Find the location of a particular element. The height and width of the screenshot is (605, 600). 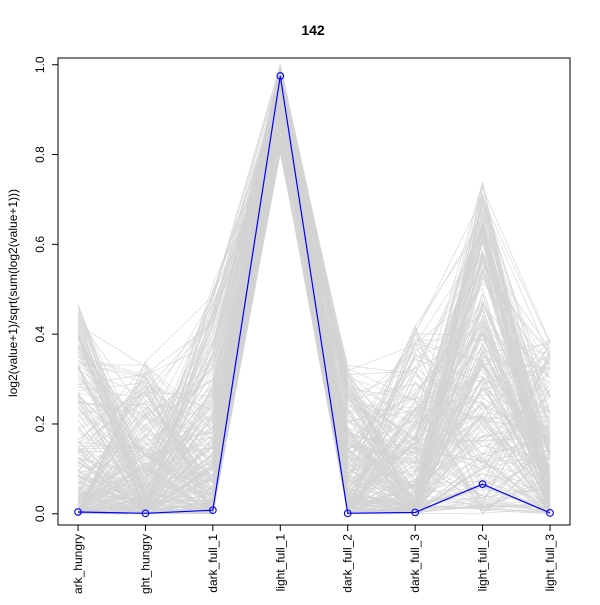

y-tick-label: 0.0 is located at coordinates (40, 513).